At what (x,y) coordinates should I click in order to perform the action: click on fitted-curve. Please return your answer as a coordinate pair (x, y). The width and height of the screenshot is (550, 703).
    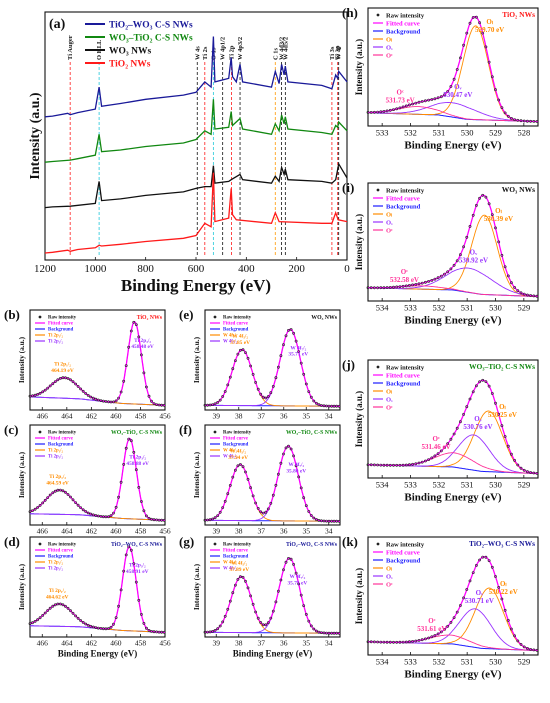
    Looking at the image, I should click on (453, 245).